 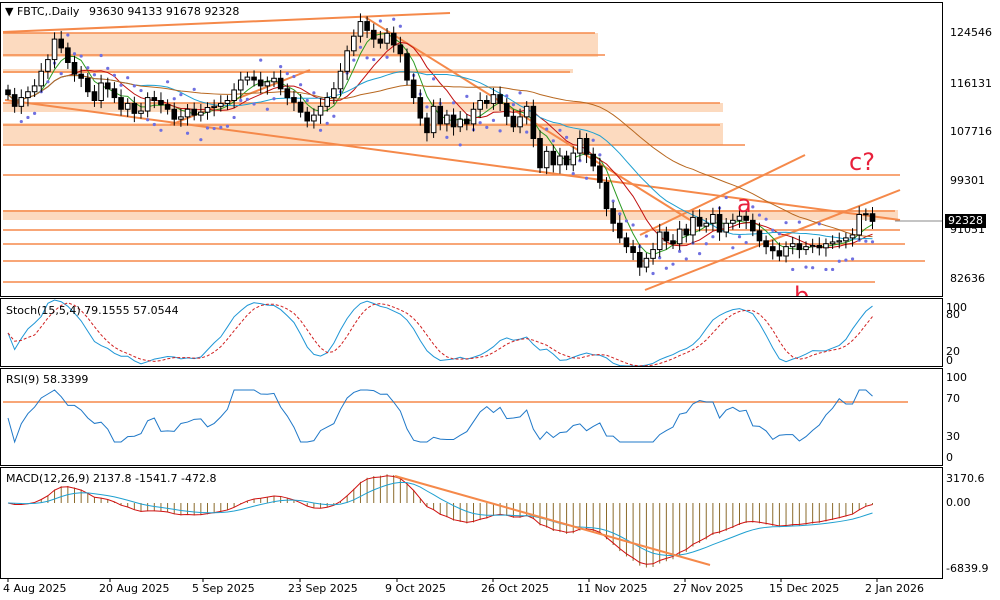 I want to click on stoch-axis-label: 100, so click(x=956, y=307).